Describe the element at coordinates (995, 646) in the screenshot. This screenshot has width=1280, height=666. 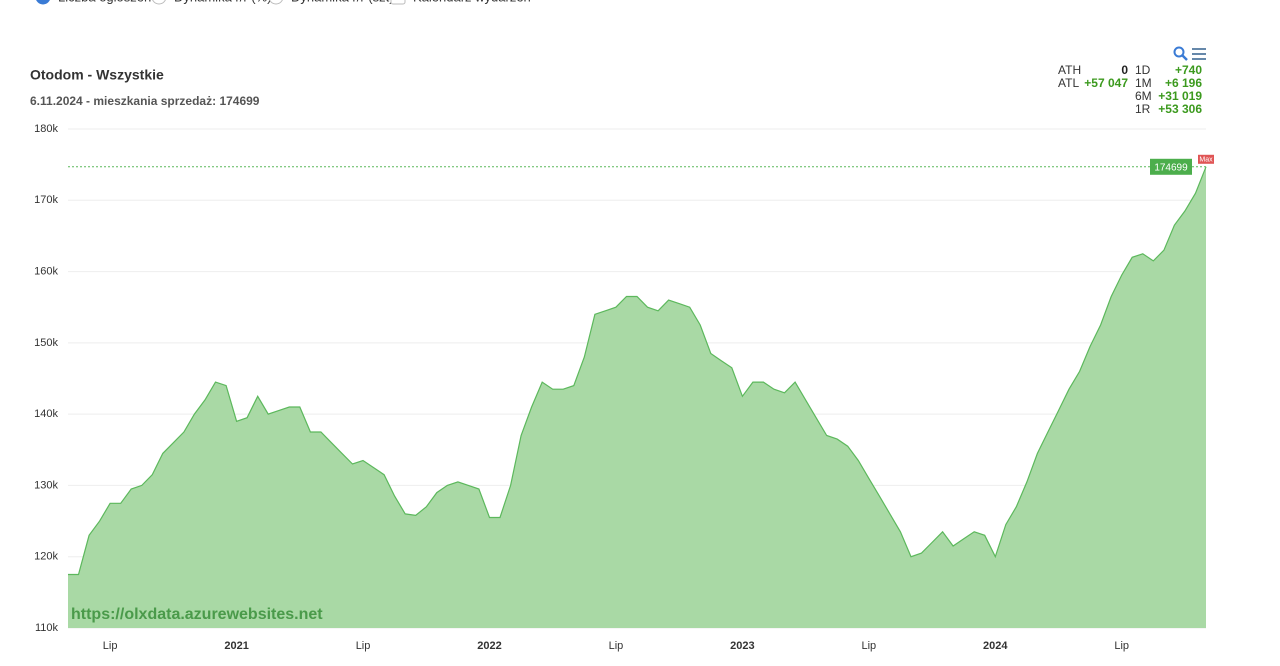
I see `x-tick-label: 2024` at that location.